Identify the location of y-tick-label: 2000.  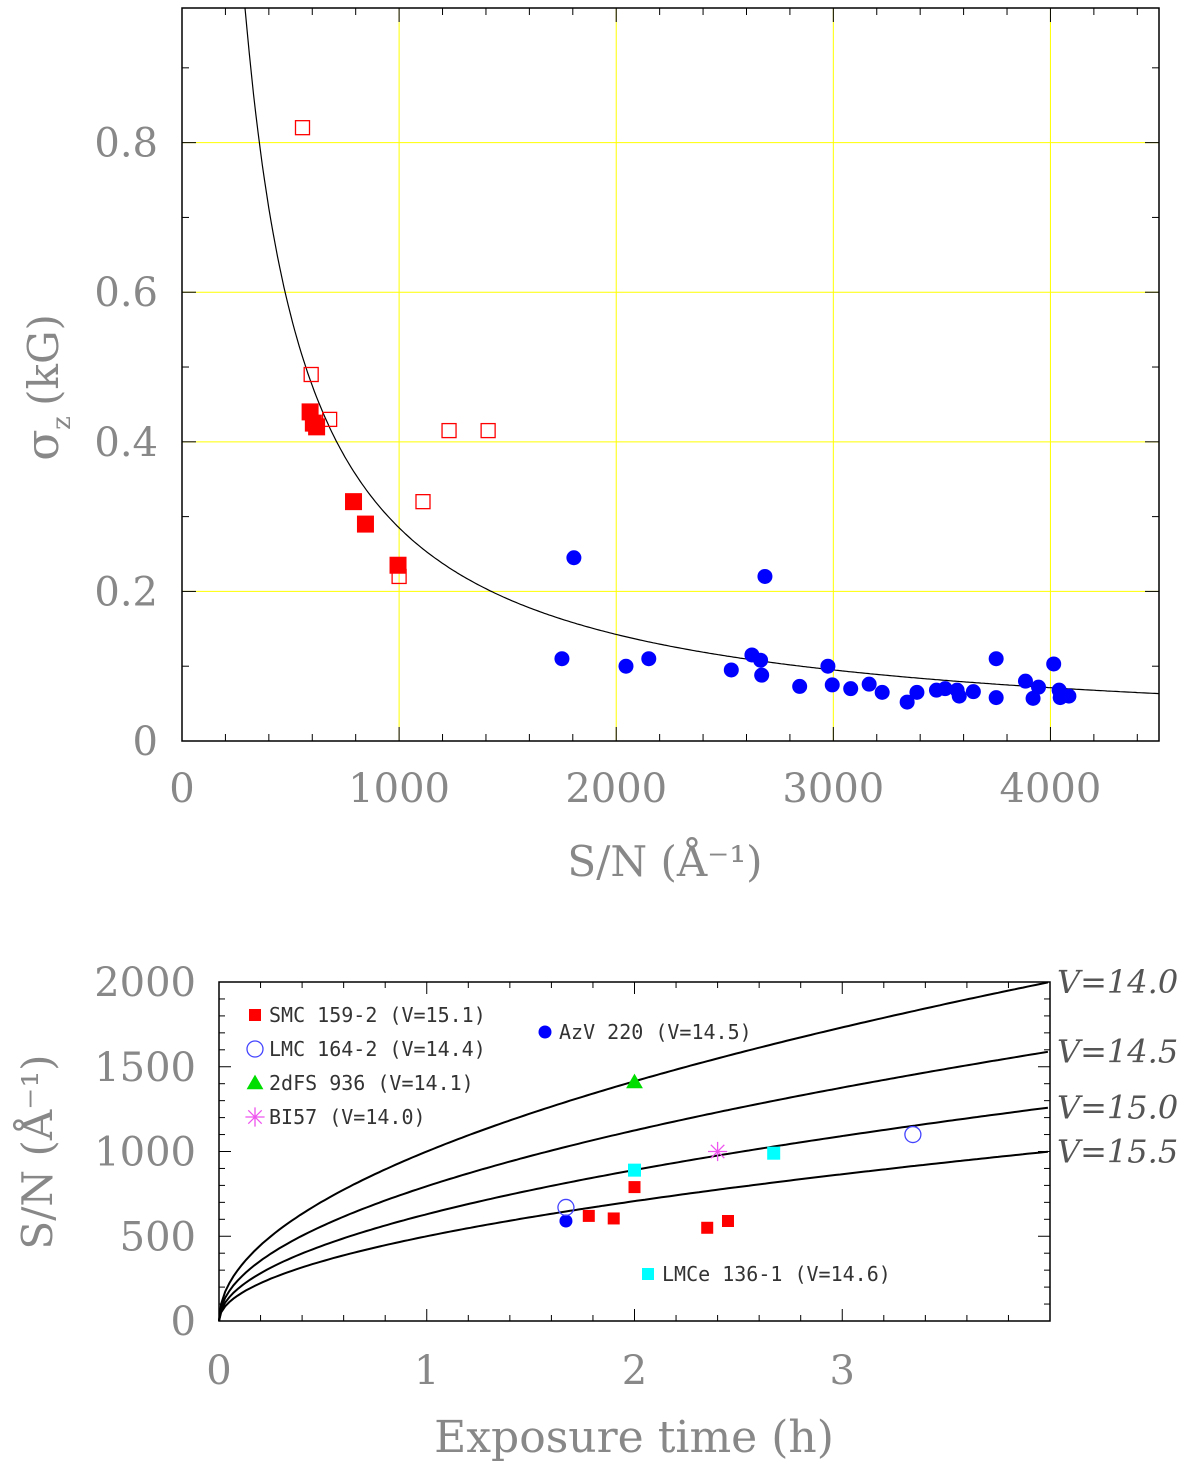
(145, 983).